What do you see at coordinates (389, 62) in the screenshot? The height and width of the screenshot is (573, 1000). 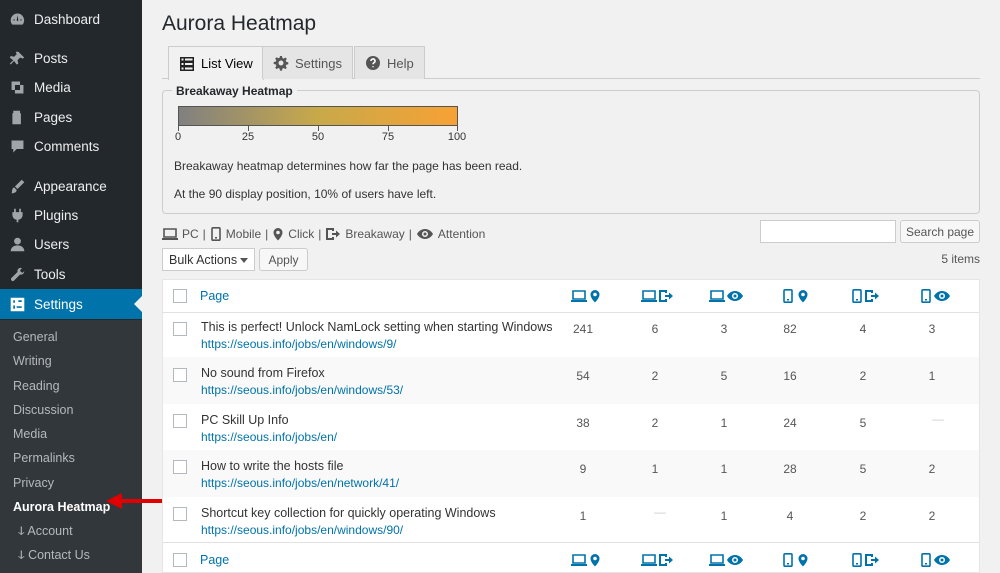 I see `tab-help: Help` at bounding box center [389, 62].